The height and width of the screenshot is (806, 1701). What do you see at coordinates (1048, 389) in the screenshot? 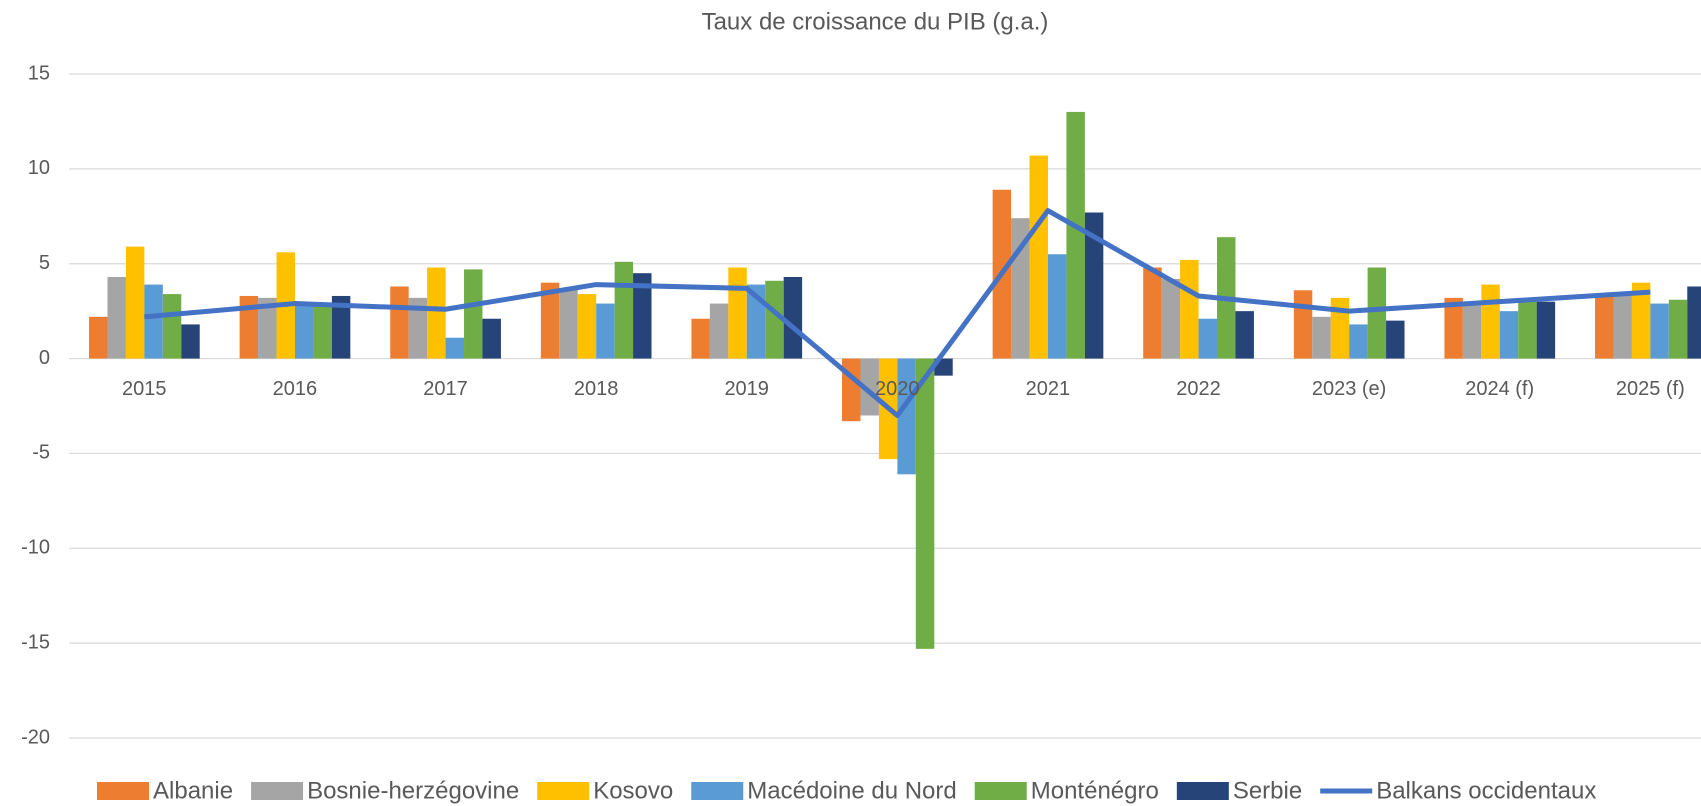
I see `x-tick-label: 2021` at bounding box center [1048, 389].